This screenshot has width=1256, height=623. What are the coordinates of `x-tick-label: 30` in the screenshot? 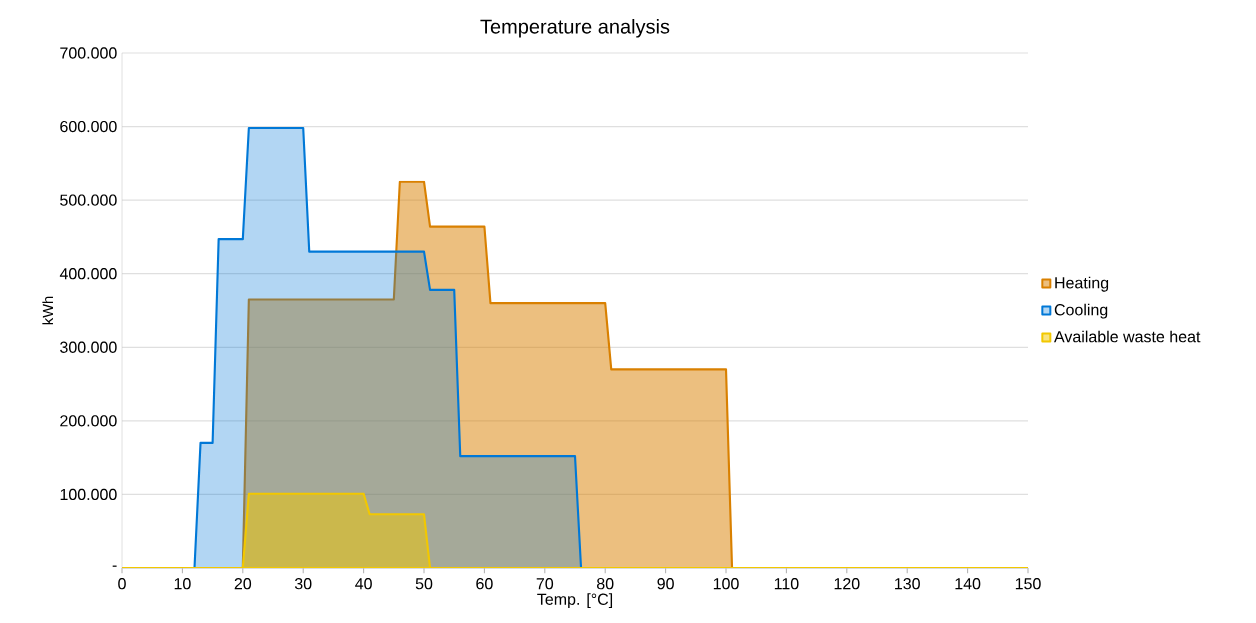 It's located at (303, 584).